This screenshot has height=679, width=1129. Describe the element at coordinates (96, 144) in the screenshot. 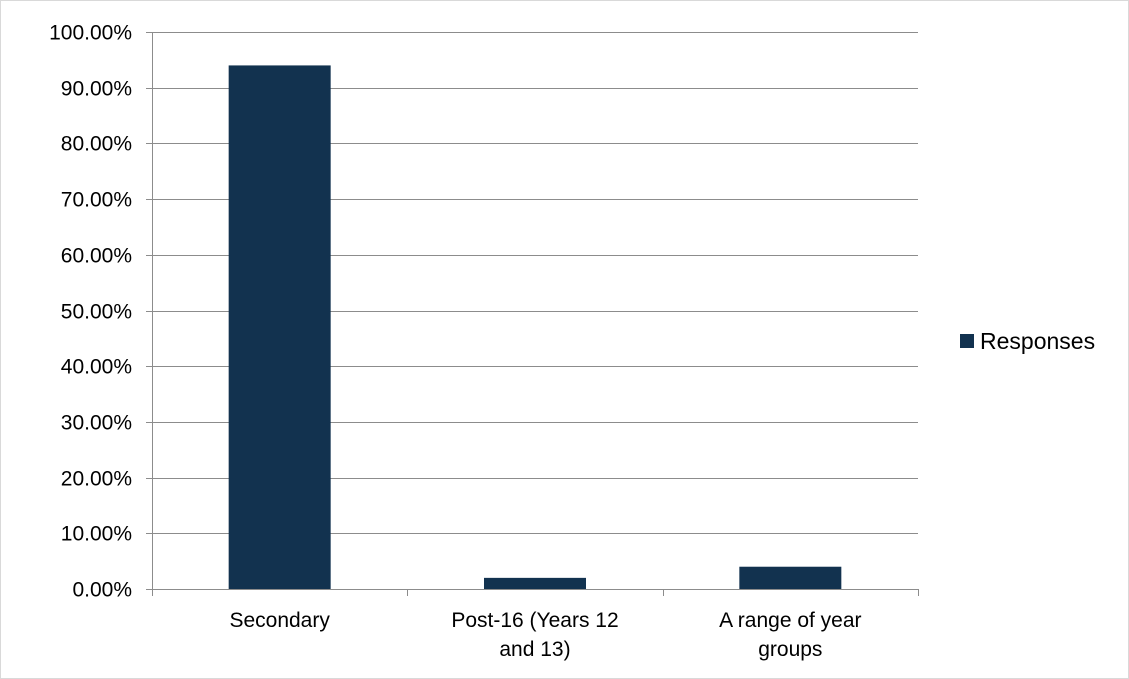

I see `y-tick-label: 80.00%` at that location.